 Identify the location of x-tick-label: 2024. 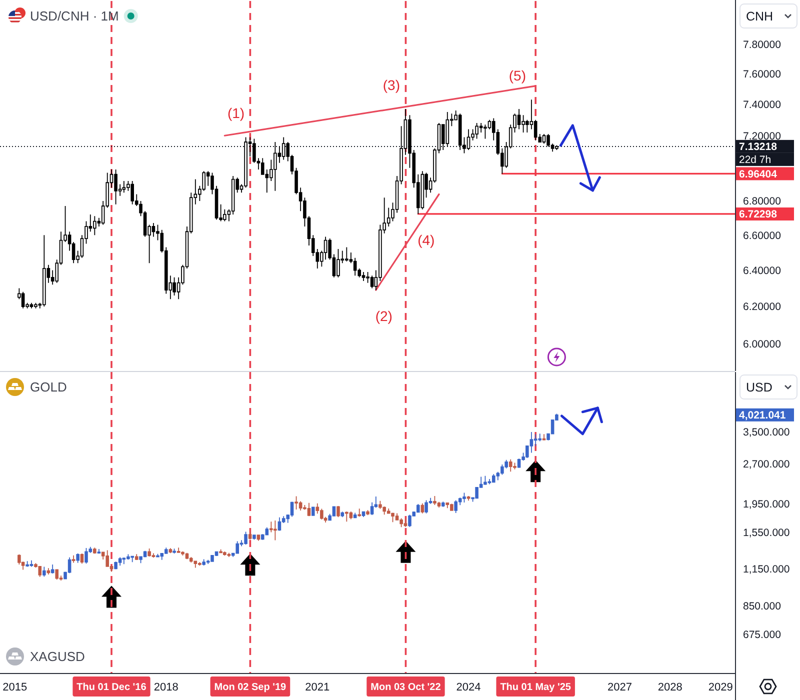
(468, 687).